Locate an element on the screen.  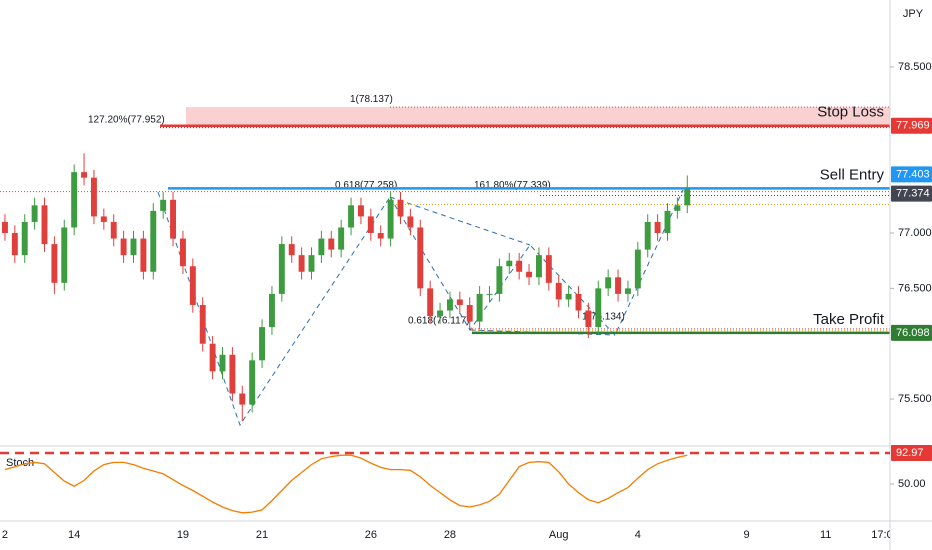
fib-label: 161.80%(77.339) is located at coordinates (512, 185).